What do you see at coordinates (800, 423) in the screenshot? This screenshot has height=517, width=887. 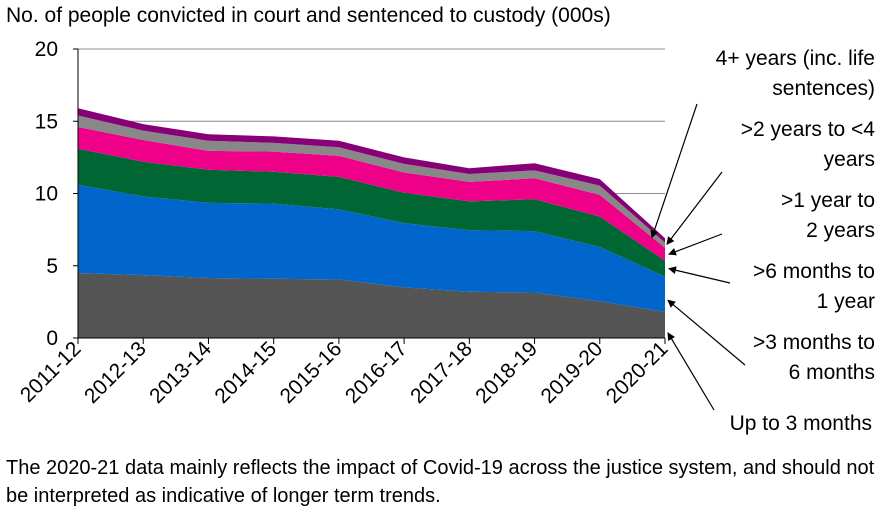 I see `legend-label-line: Up to 3 months` at bounding box center [800, 423].